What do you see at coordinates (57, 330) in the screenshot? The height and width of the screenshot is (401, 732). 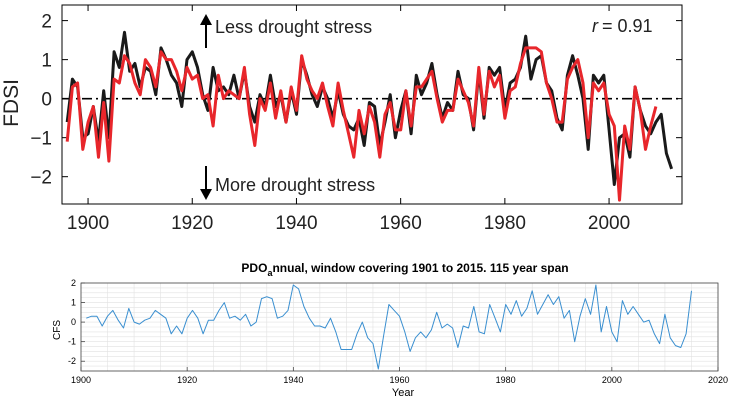 I see `y-axis-label: CFS` at bounding box center [57, 330].